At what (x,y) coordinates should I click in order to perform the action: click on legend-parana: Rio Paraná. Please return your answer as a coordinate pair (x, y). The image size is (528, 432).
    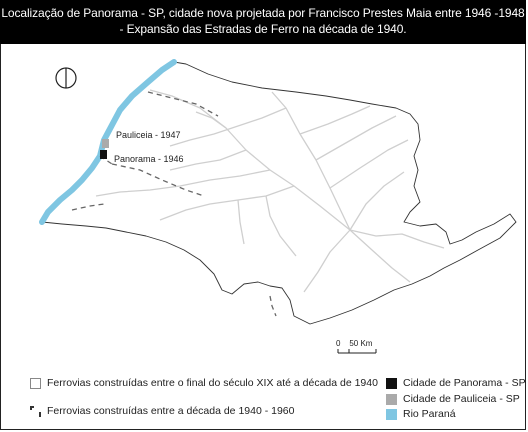
    Looking at the image, I should click on (421, 414).